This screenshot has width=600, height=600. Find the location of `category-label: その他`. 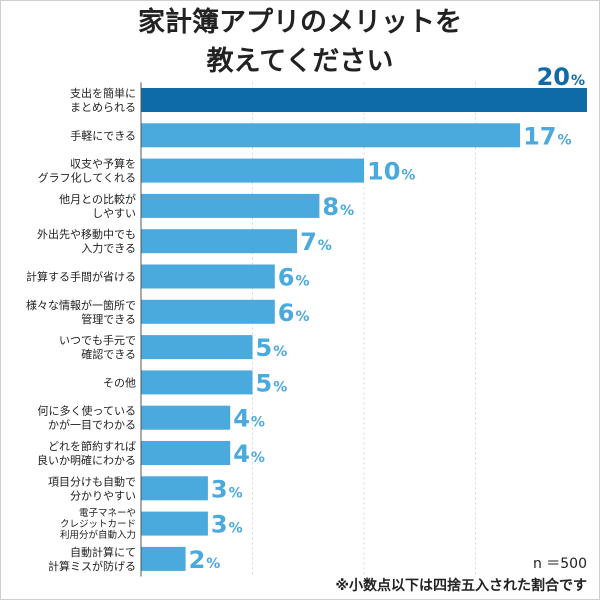

category-label: その他 is located at coordinates (119, 382).